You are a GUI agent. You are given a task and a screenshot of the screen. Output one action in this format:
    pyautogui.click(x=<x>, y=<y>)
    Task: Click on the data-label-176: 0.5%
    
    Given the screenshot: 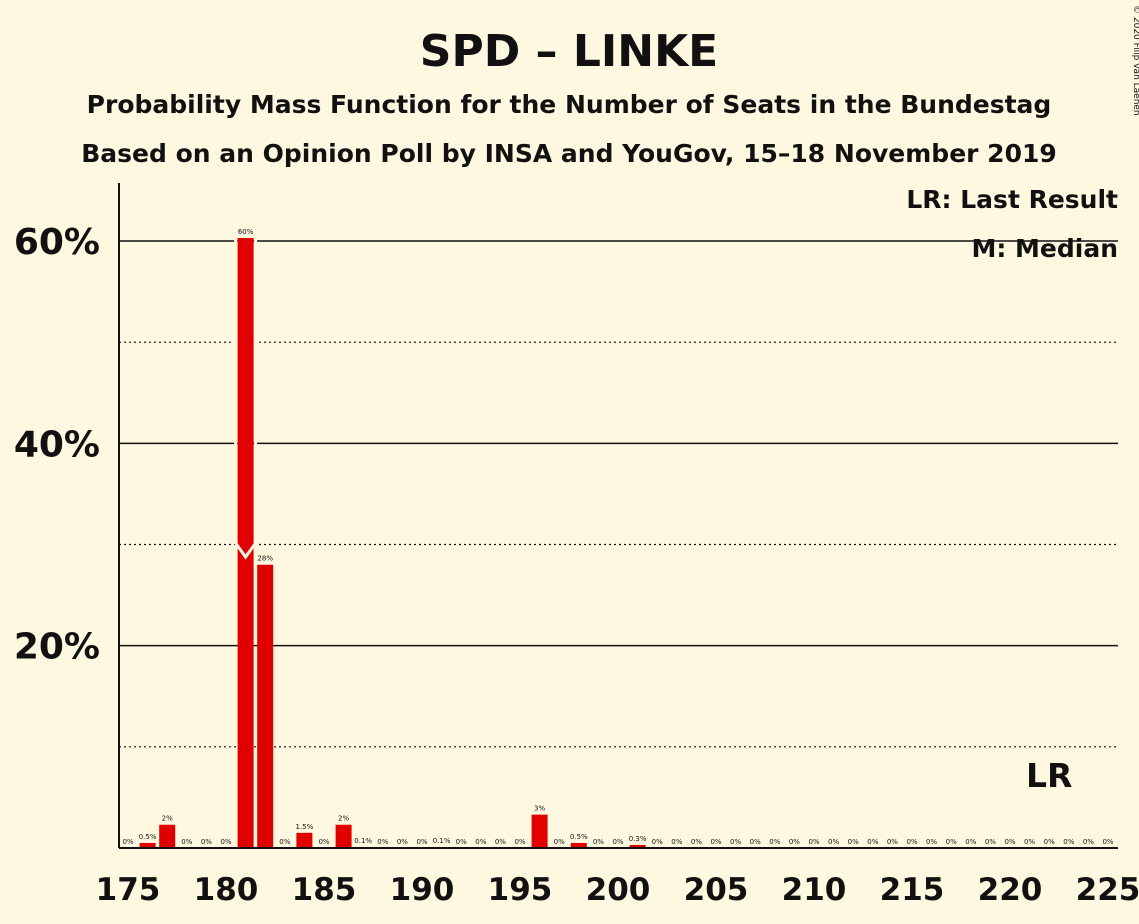 What is the action you would take?
    pyautogui.click(x=148, y=837)
    